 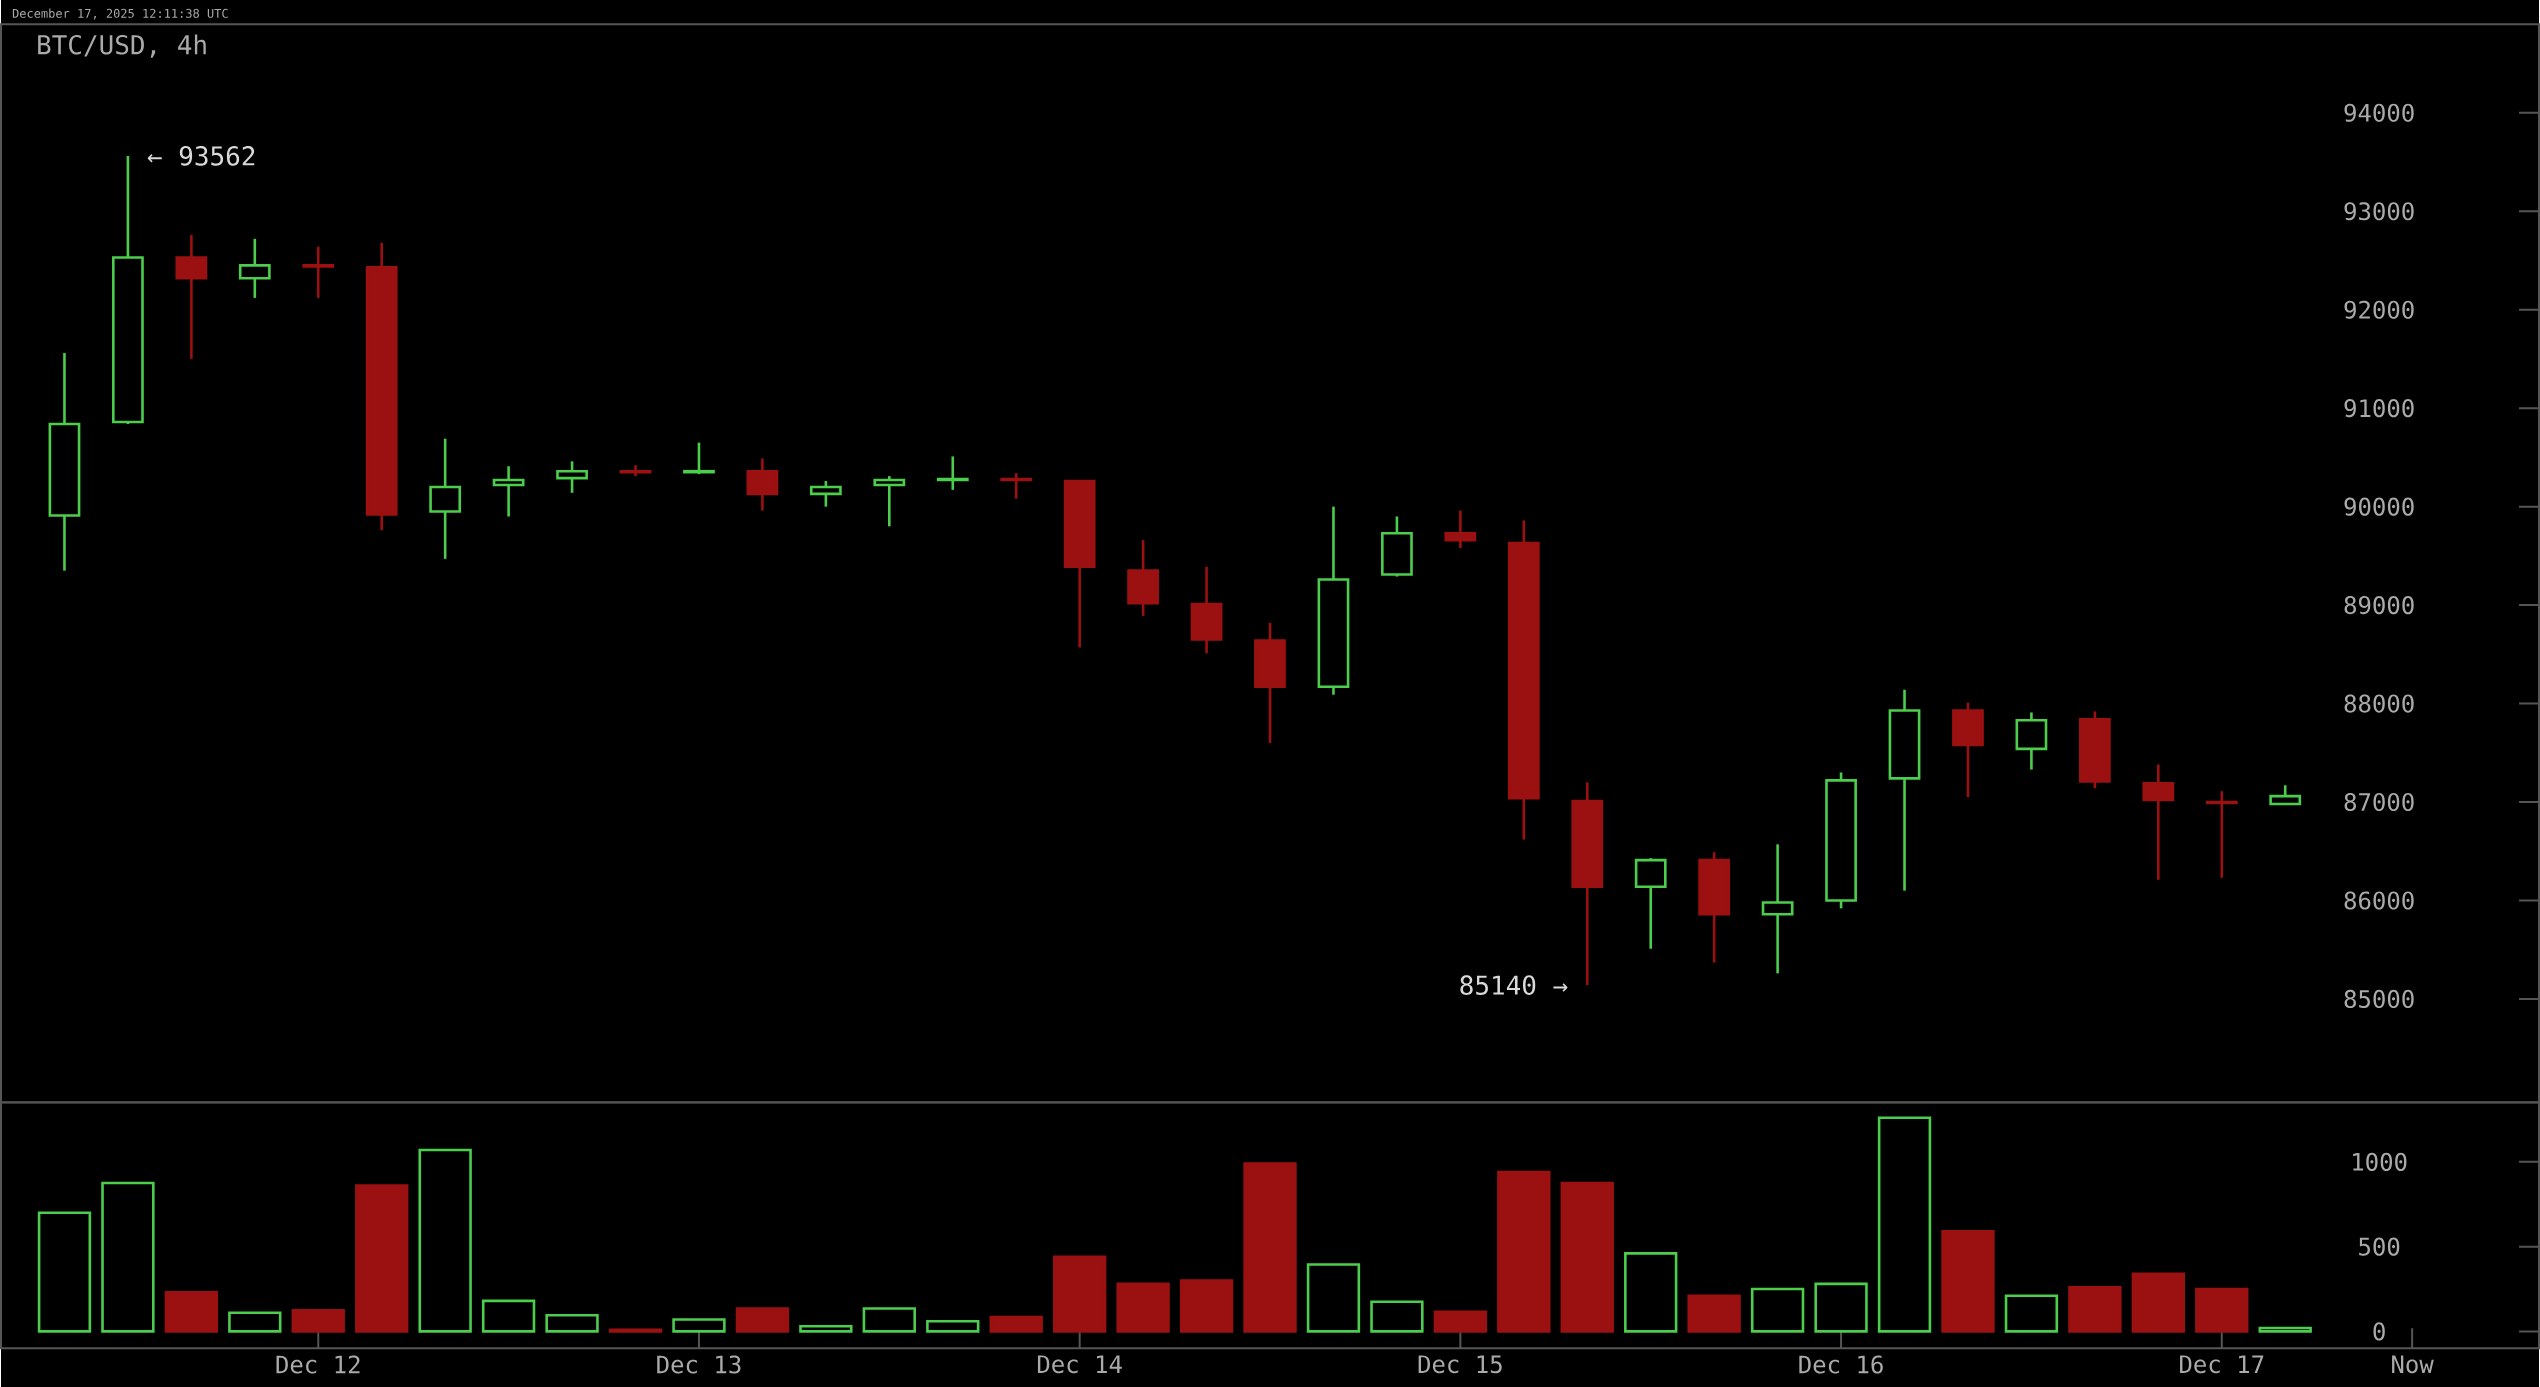 What do you see at coordinates (1079, 1364) in the screenshot?
I see `x-tick-label: Dec 14` at bounding box center [1079, 1364].